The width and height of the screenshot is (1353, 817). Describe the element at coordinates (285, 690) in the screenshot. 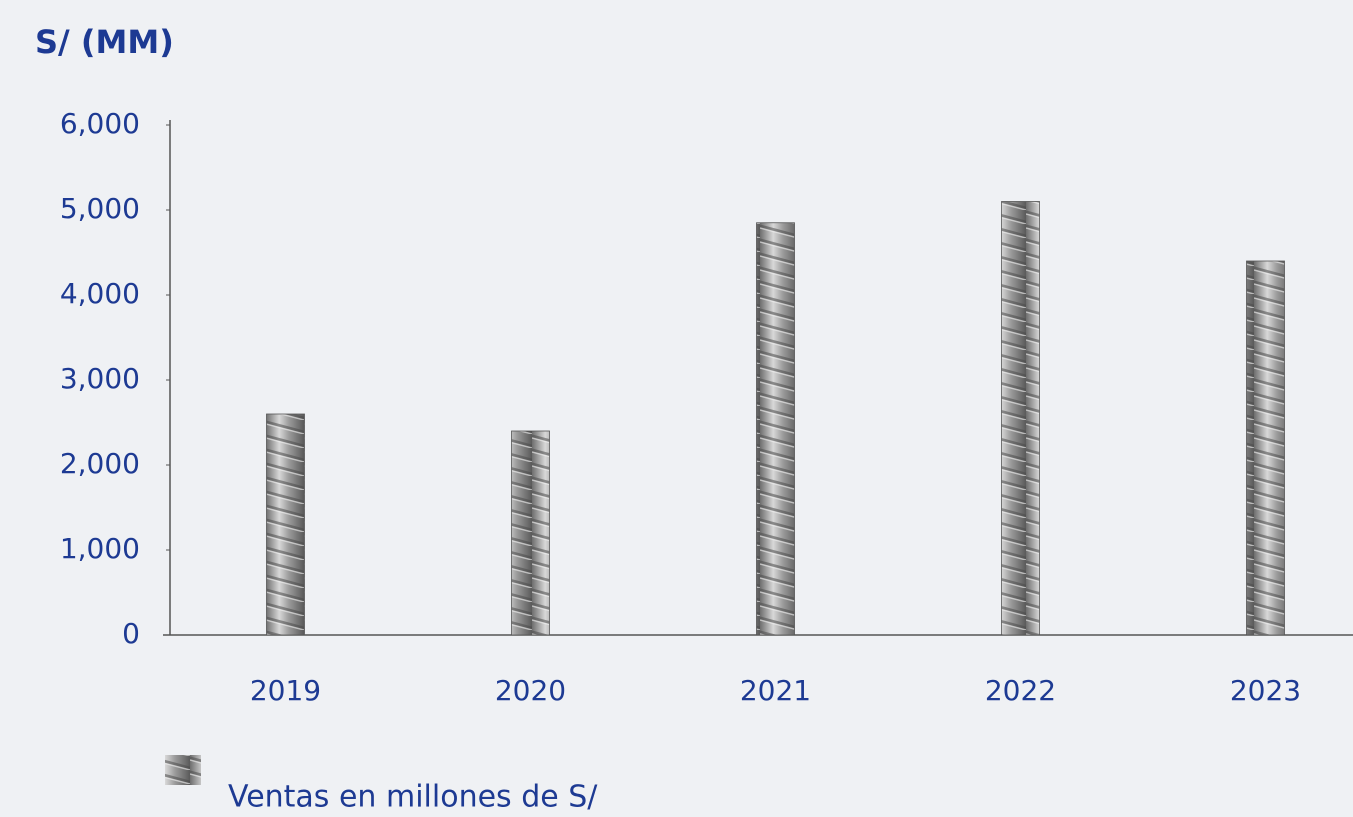

I see `x-tick-label: 2019` at that location.